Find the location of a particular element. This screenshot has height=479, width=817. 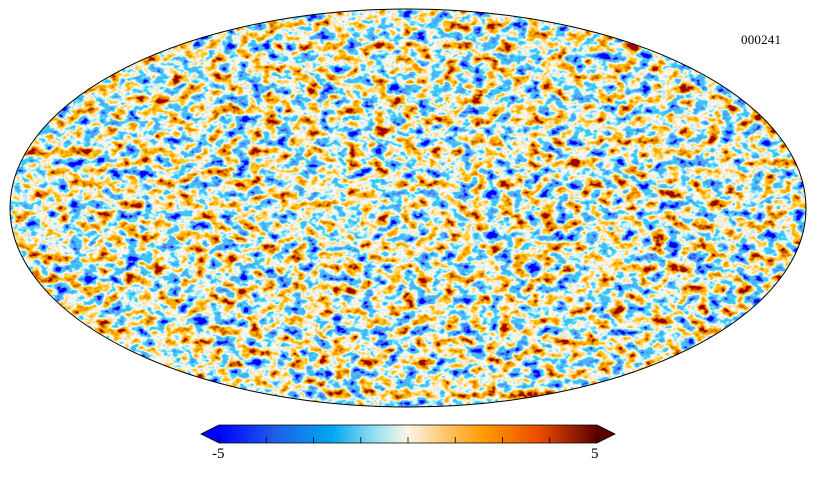

colorbar-max-label: 5 is located at coordinates (595, 454).